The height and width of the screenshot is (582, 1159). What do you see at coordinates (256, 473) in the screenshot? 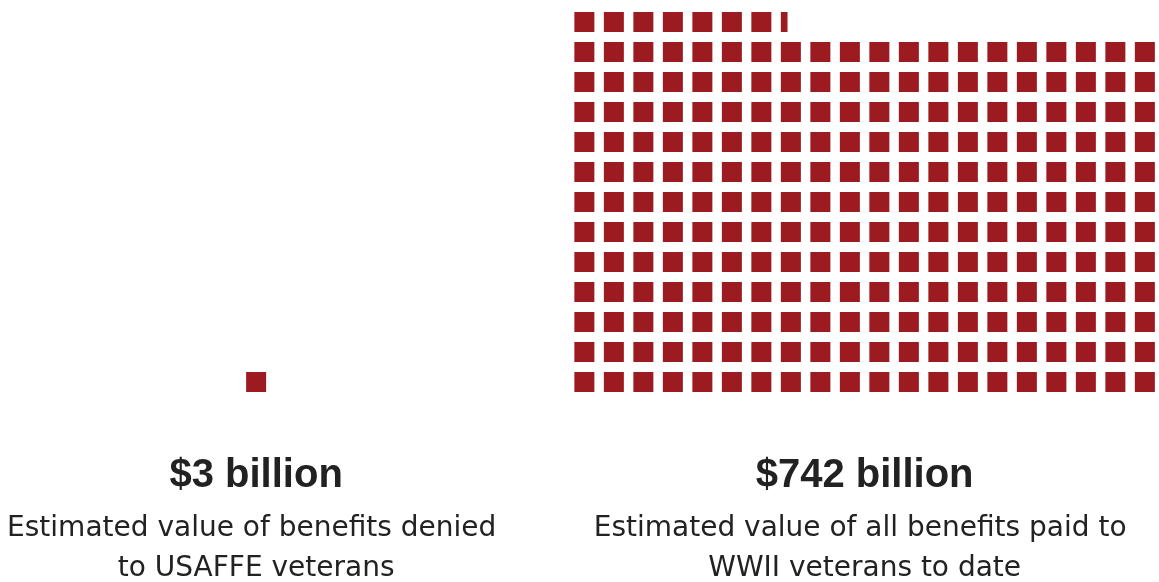
I see `data-label: $3 billion` at bounding box center [256, 473].